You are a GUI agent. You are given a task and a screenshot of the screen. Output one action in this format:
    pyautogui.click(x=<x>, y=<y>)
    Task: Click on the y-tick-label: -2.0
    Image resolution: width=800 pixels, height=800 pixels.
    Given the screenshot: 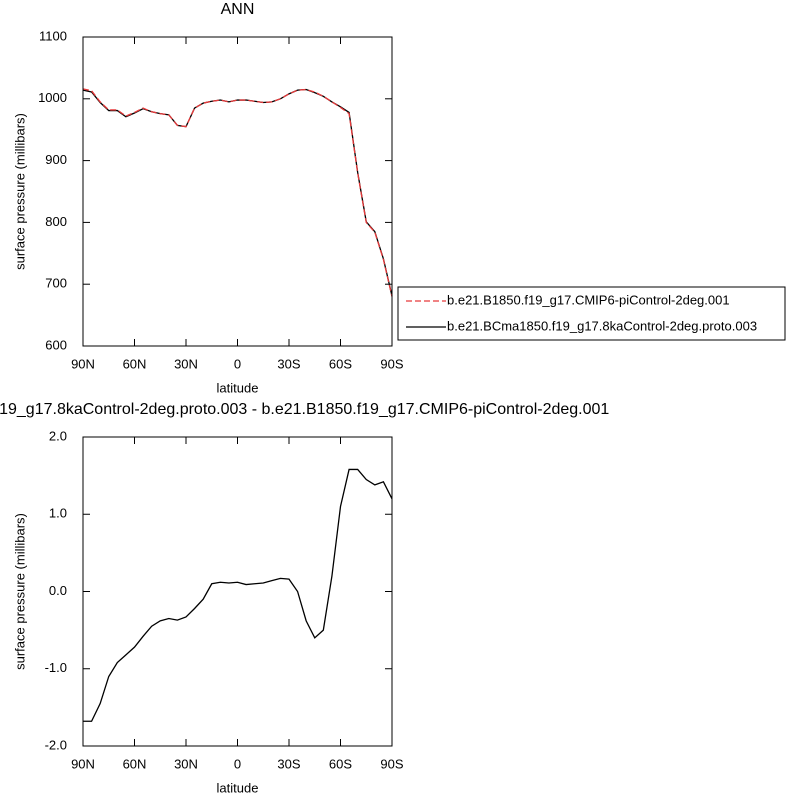 What is the action you would take?
    pyautogui.click(x=56, y=744)
    